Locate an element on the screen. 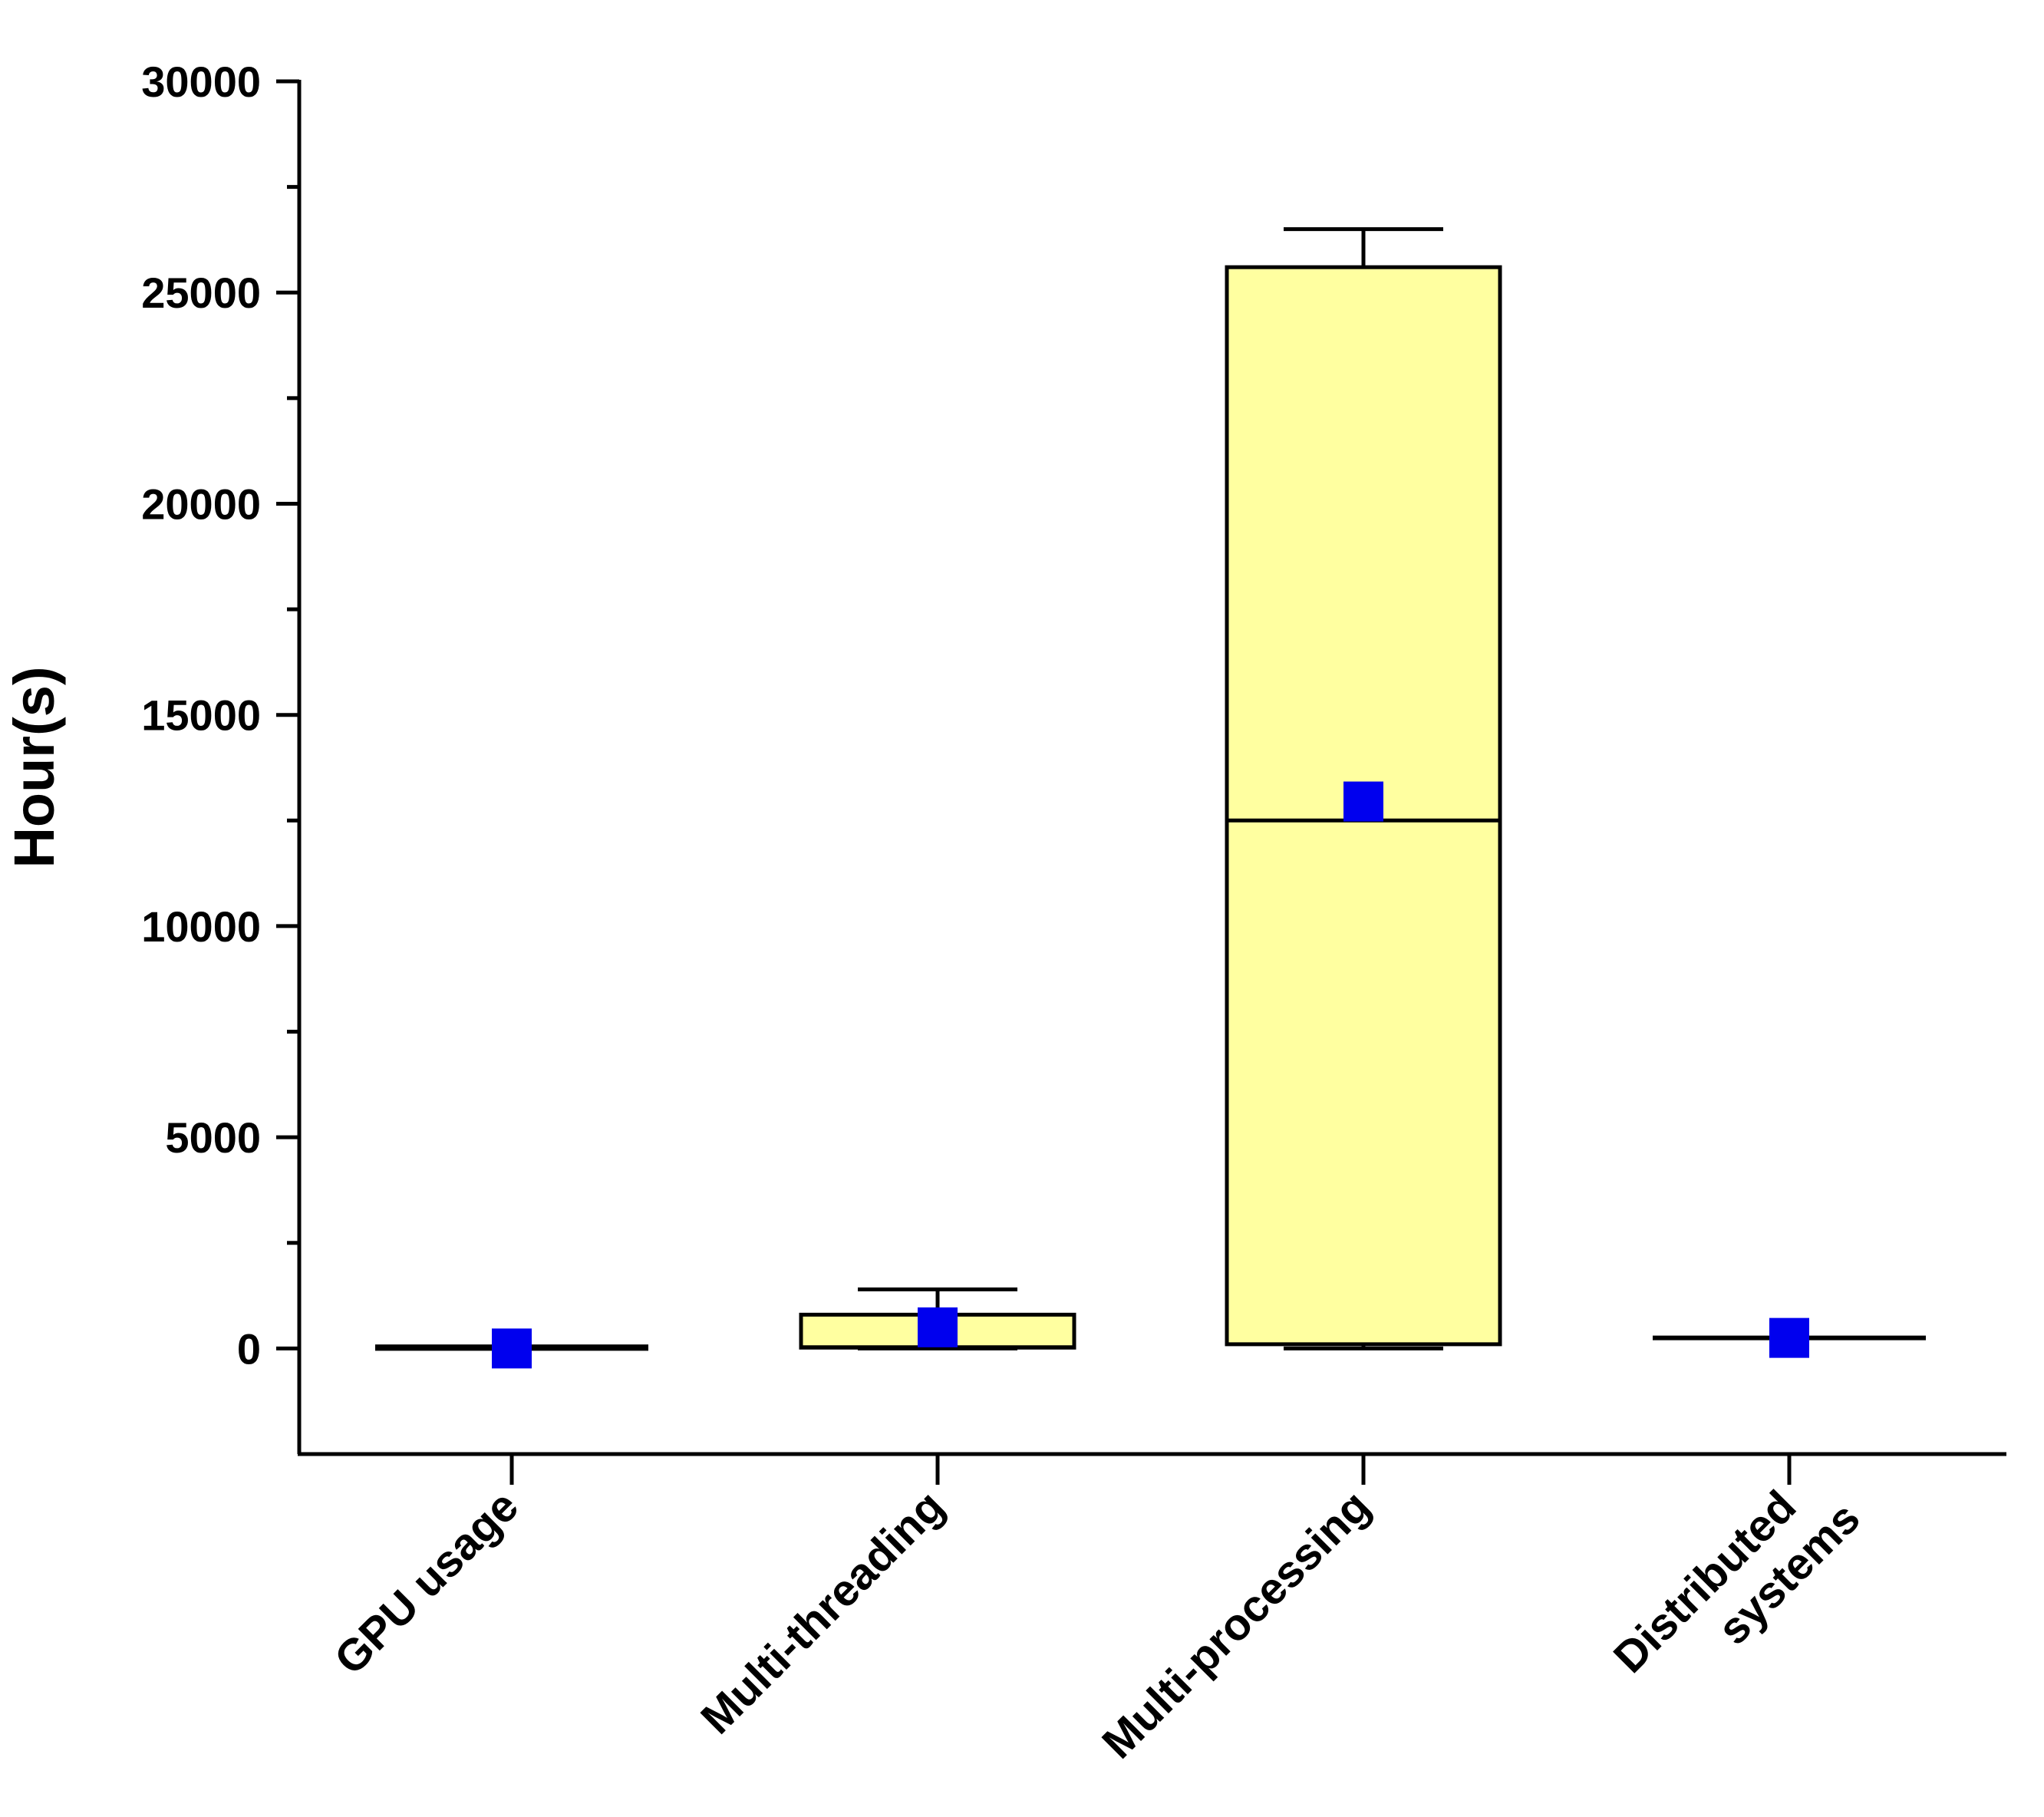 The width and height of the screenshot is (2044, 1817). x-tick-label: Multi-threading is located at coordinates (822, 1612).